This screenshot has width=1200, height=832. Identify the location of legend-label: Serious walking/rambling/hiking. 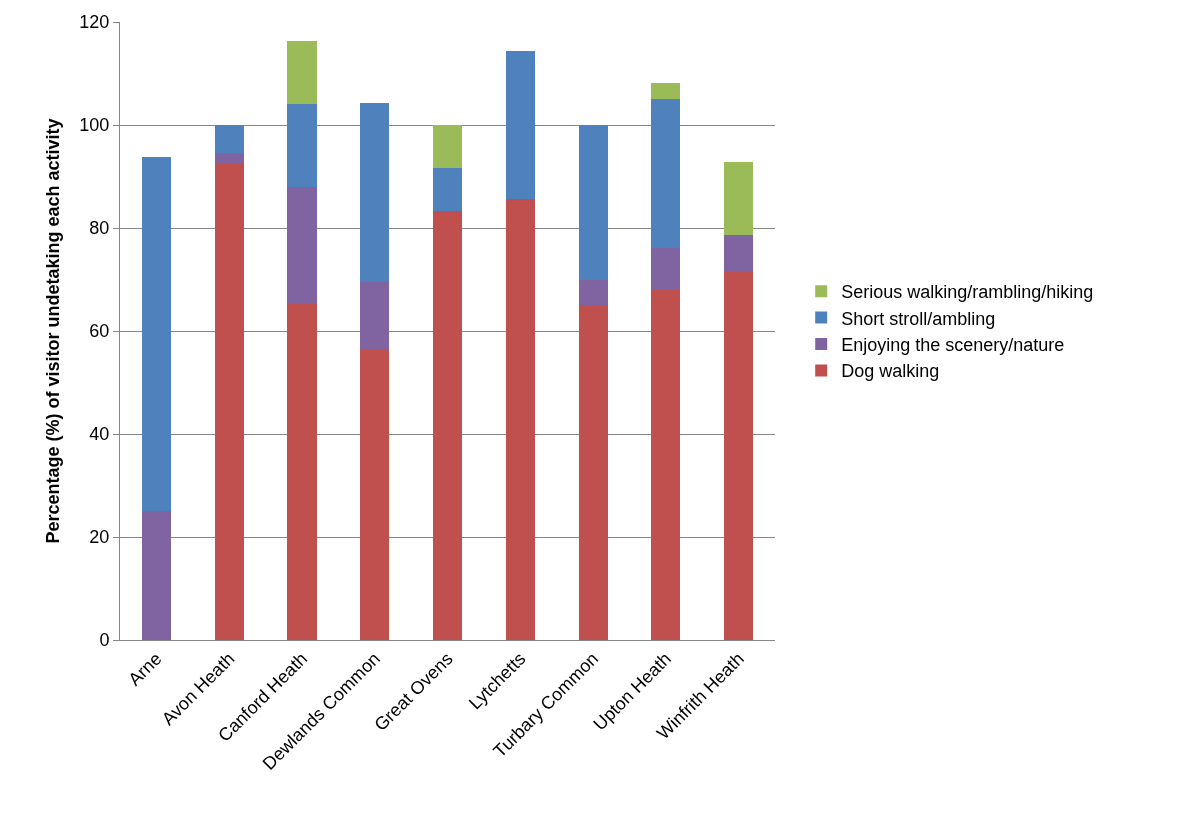
(967, 292).